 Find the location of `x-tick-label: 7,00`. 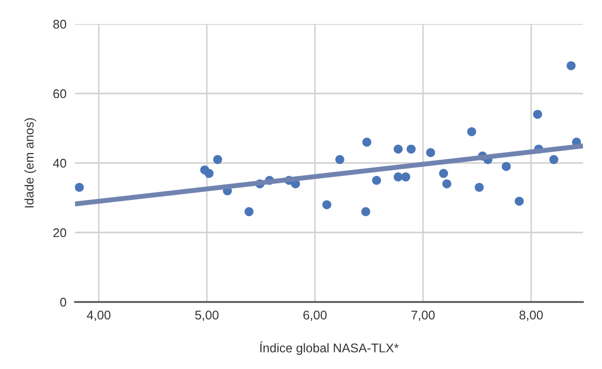

x-tick-label: 7,00 is located at coordinates (423, 315).